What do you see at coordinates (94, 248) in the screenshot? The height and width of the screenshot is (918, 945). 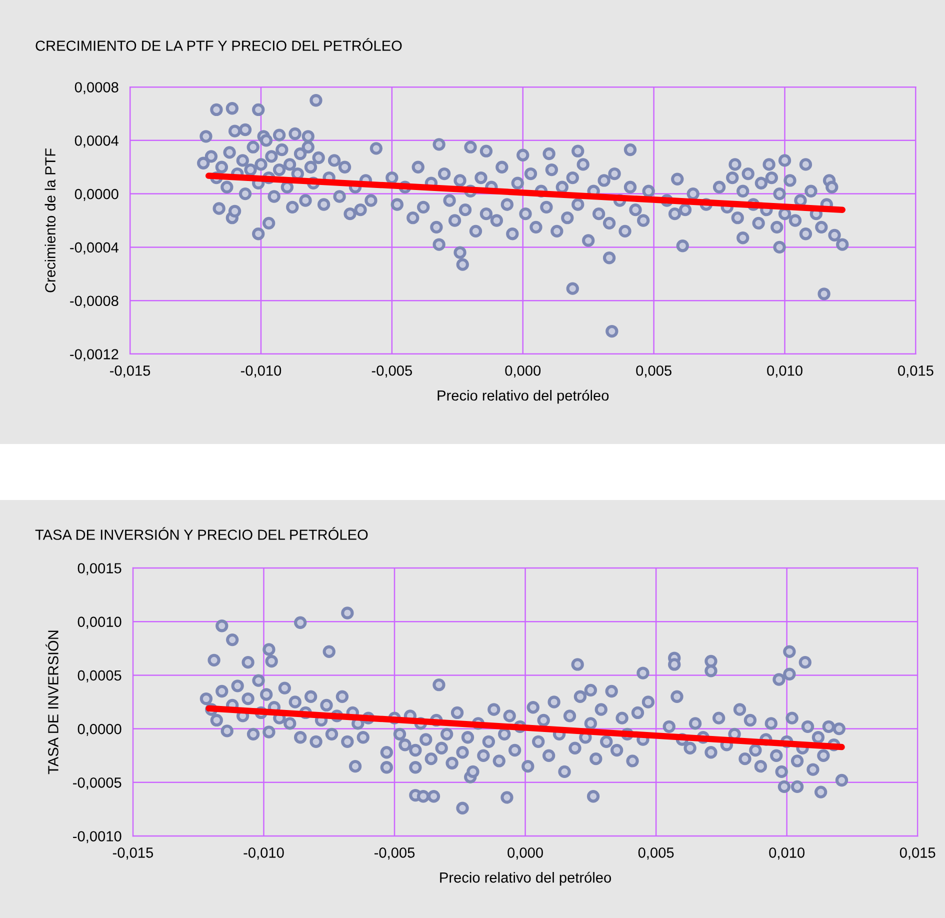 I see `y-tick-label: -0,0004` at bounding box center [94, 248].